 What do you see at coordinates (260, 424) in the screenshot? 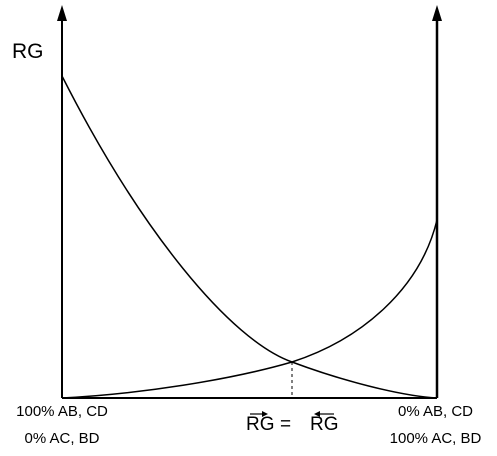
I see `equilibrium-left-rg: RG` at bounding box center [260, 424].